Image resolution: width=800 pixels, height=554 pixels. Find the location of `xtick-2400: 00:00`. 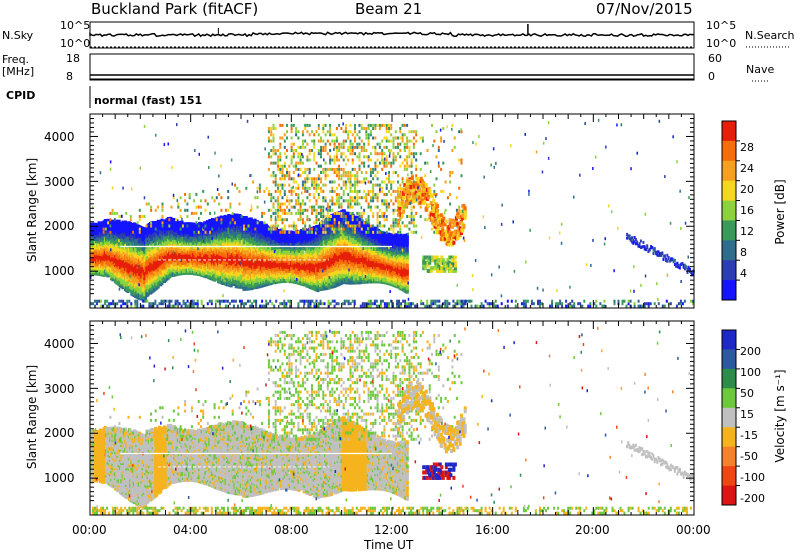

xtick-2400: 00:00 is located at coordinates (693, 530).